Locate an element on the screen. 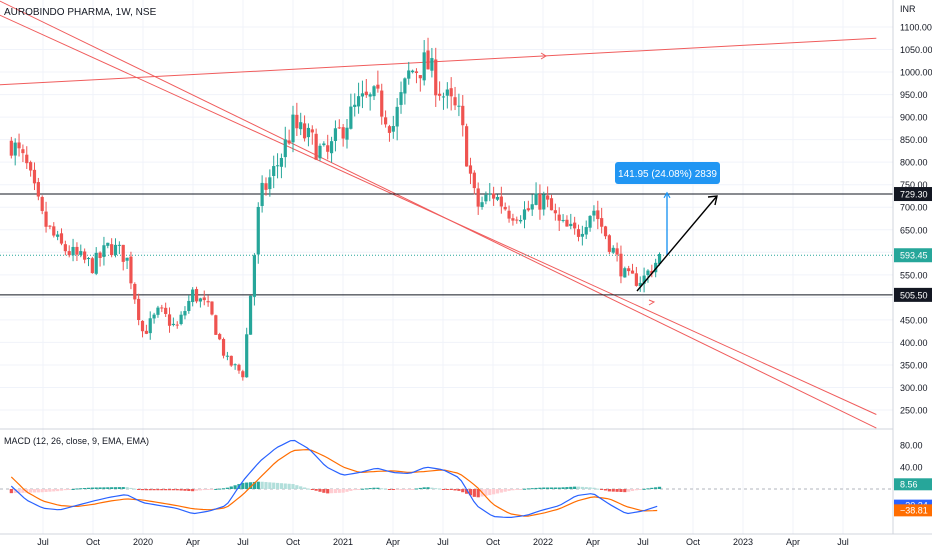 The width and height of the screenshot is (932, 550). symbol-title: AUROBINDO PHARMA, 1W, NSE is located at coordinates (80, 12).